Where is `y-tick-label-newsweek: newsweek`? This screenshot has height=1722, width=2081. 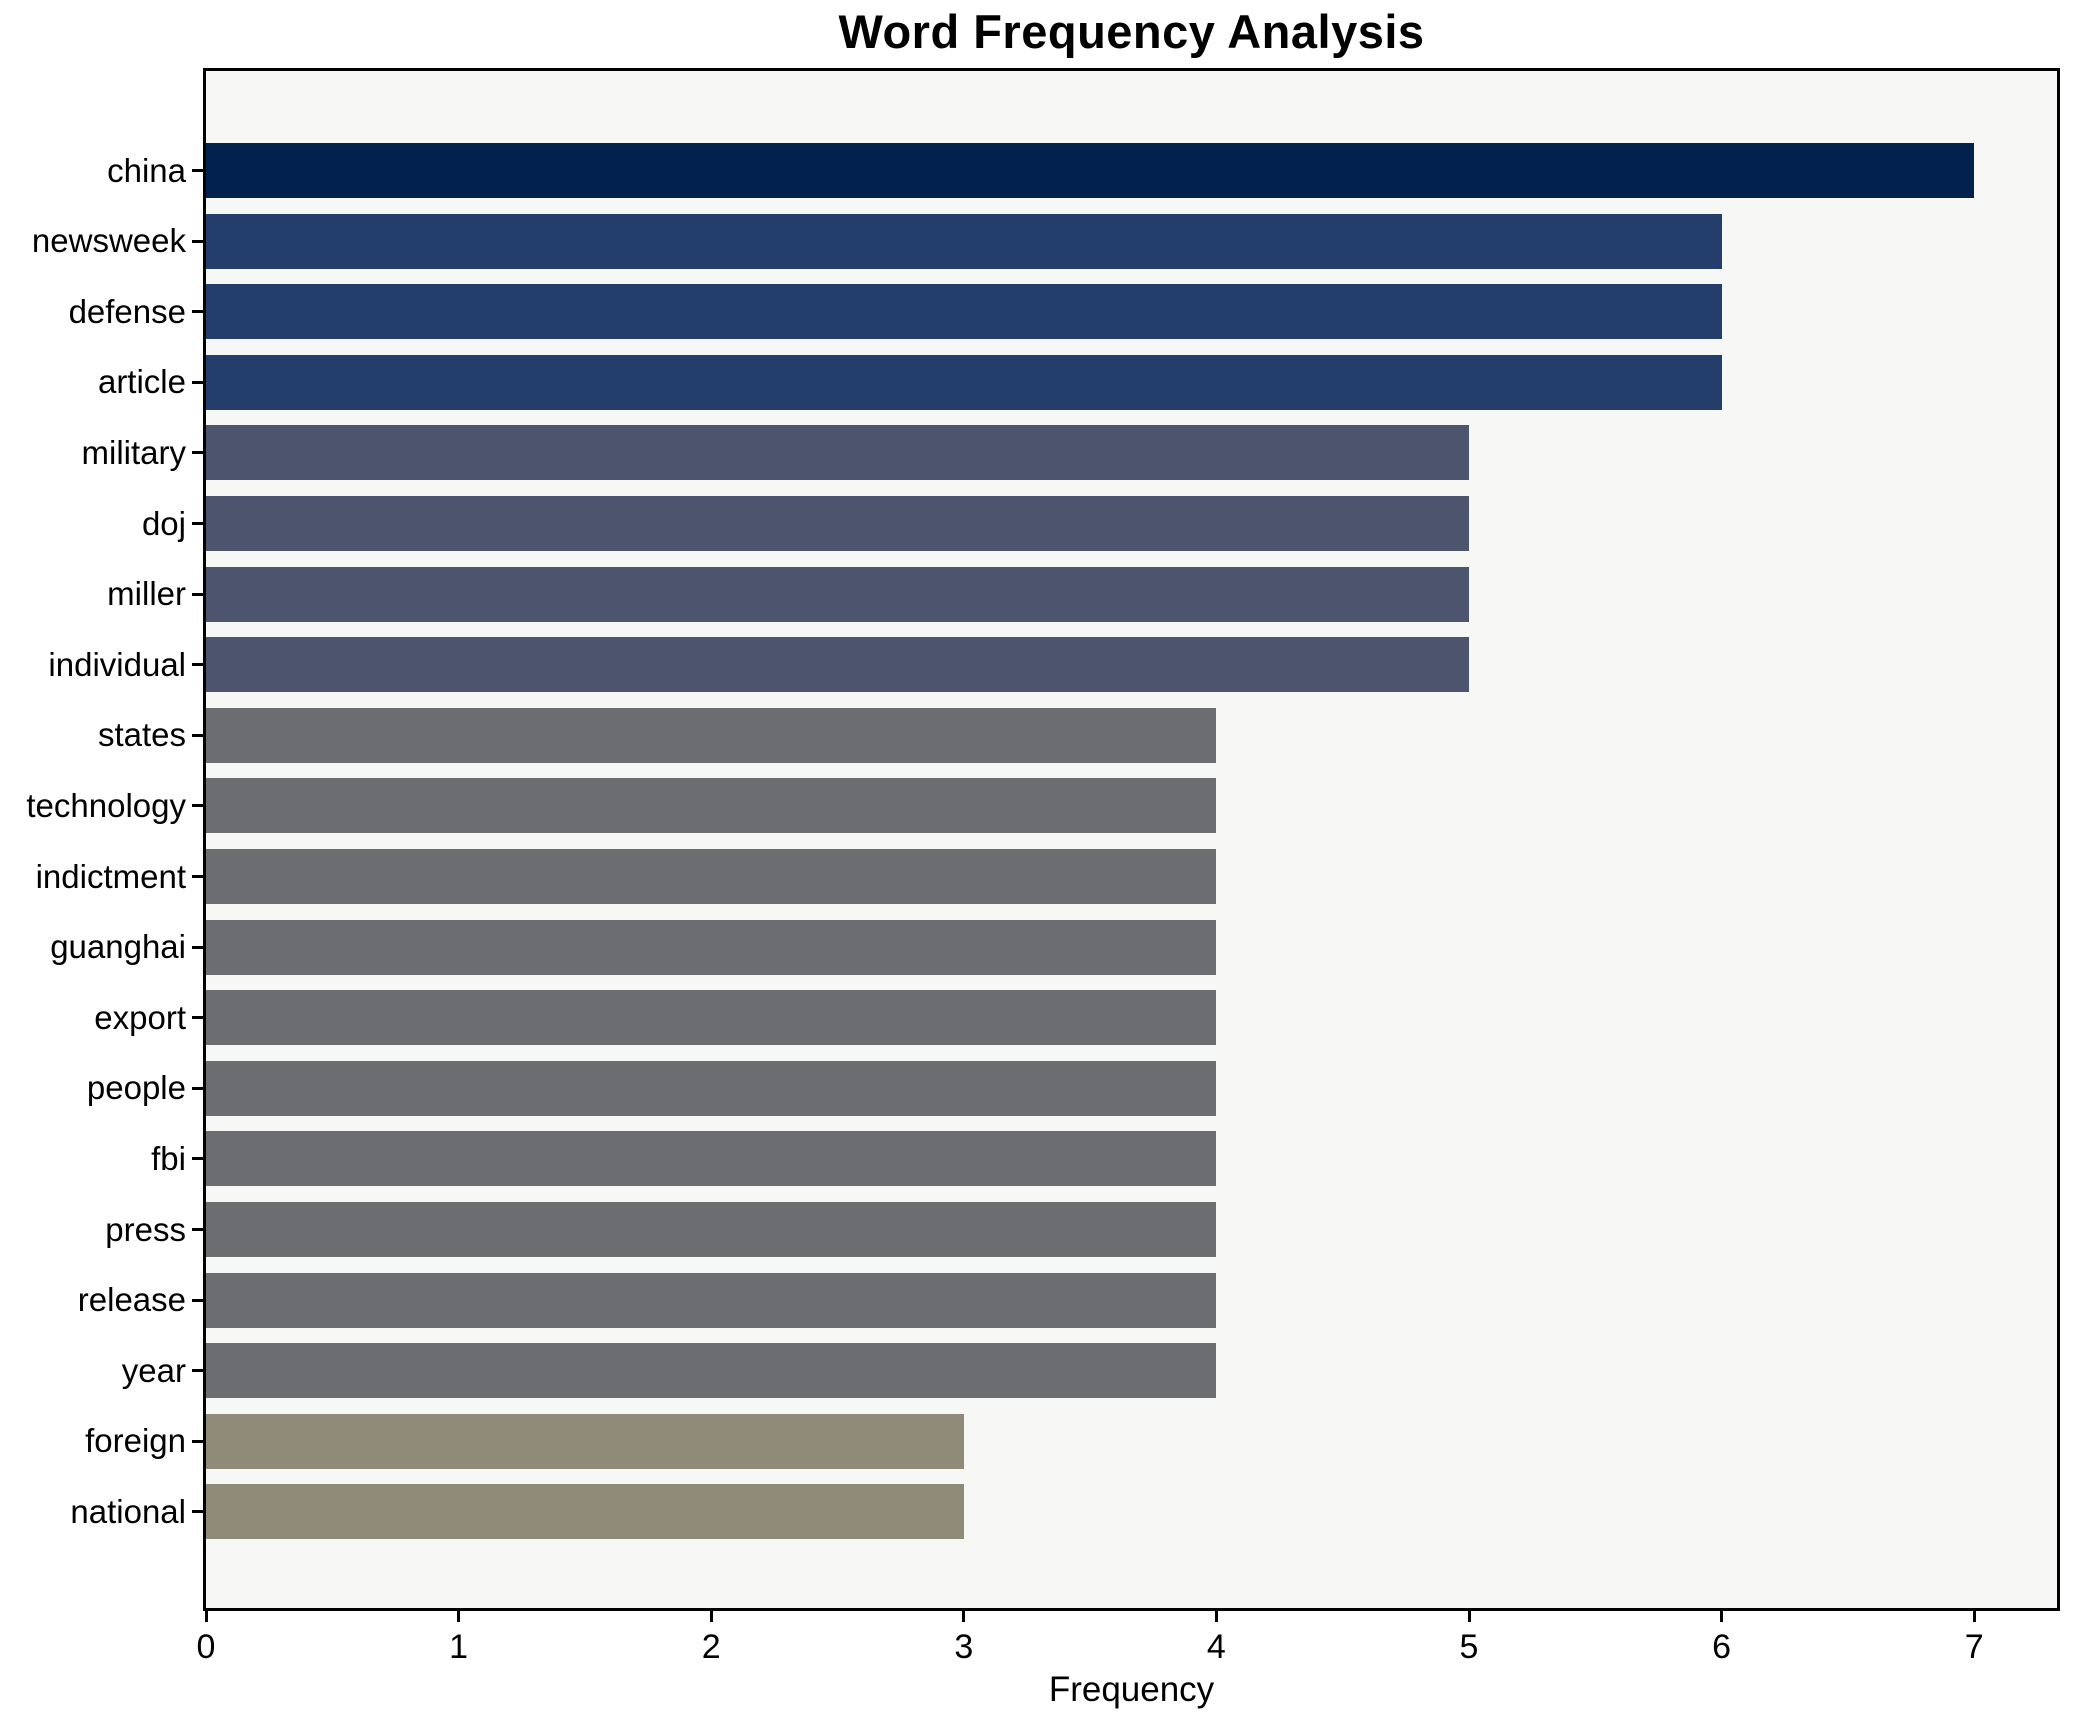
y-tick-label-newsweek: newsweek is located at coordinates (108, 241).